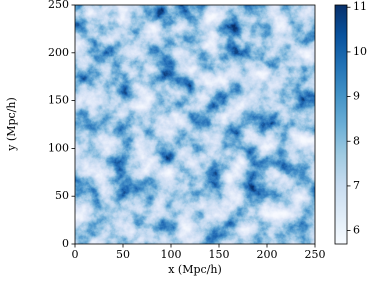  What do you see at coordinates (356, 96) in the screenshot?
I see `colorbar-tick-label: 9` at bounding box center [356, 96].